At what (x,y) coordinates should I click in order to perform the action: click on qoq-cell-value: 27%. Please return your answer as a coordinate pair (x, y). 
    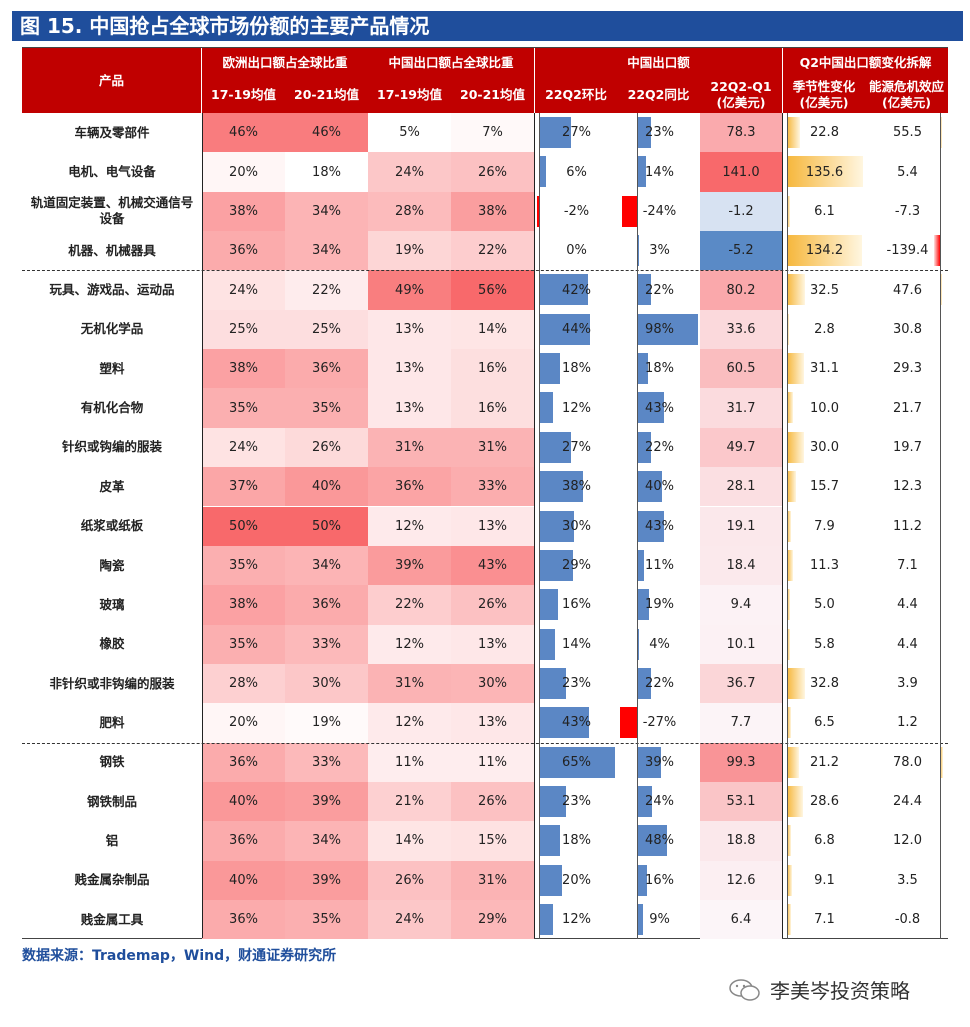
    Looking at the image, I should click on (576, 133).